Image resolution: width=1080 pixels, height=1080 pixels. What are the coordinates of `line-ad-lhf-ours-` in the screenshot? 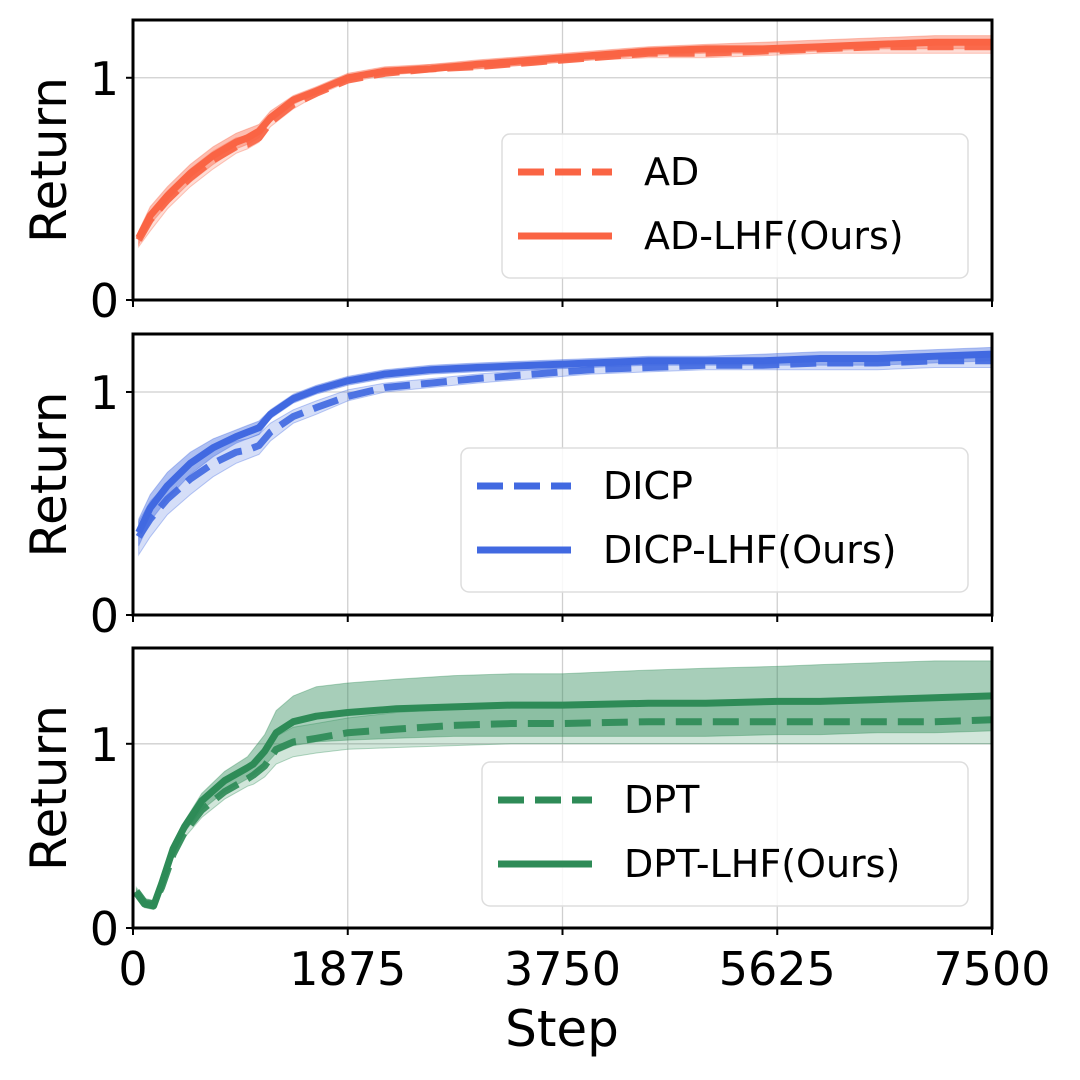 It's located at (563, 139).